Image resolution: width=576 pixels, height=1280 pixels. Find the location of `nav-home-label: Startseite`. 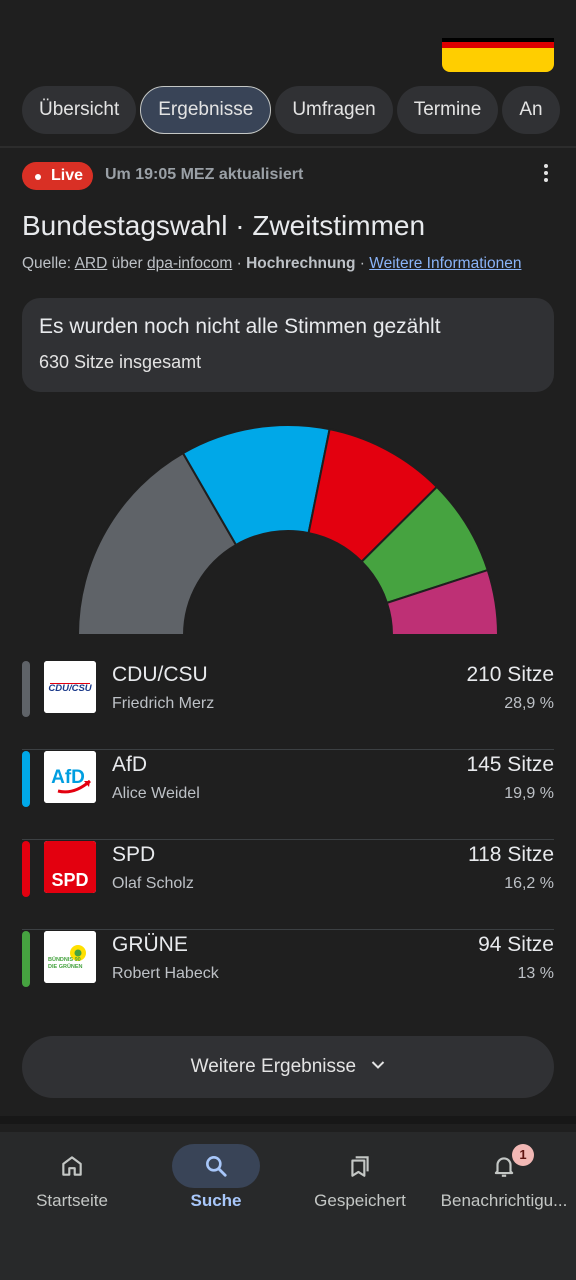

nav-home-label: Startseite is located at coordinates (72, 1200).